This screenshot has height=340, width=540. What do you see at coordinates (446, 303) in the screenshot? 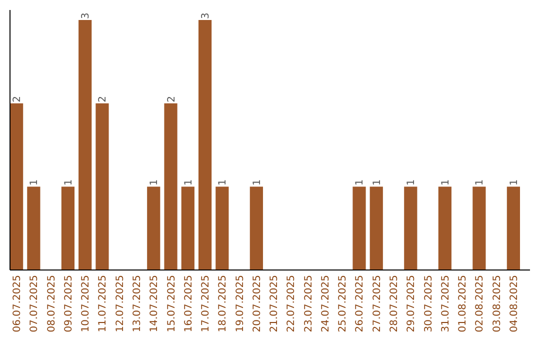
I see `x-tick-label: 31.07.2025` at bounding box center [446, 303].